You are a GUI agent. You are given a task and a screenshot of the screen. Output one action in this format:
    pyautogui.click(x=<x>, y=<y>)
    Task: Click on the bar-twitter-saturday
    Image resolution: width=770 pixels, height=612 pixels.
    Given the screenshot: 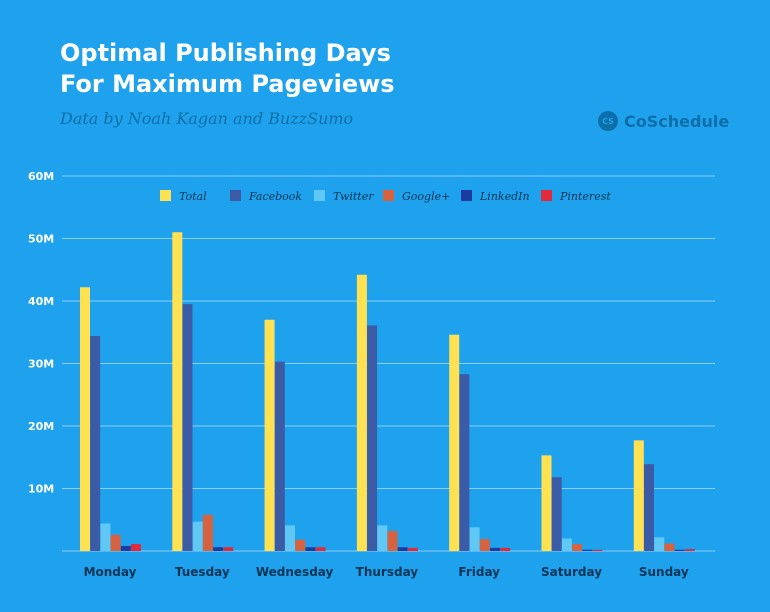 What is the action you would take?
    pyautogui.click(x=566, y=544)
    